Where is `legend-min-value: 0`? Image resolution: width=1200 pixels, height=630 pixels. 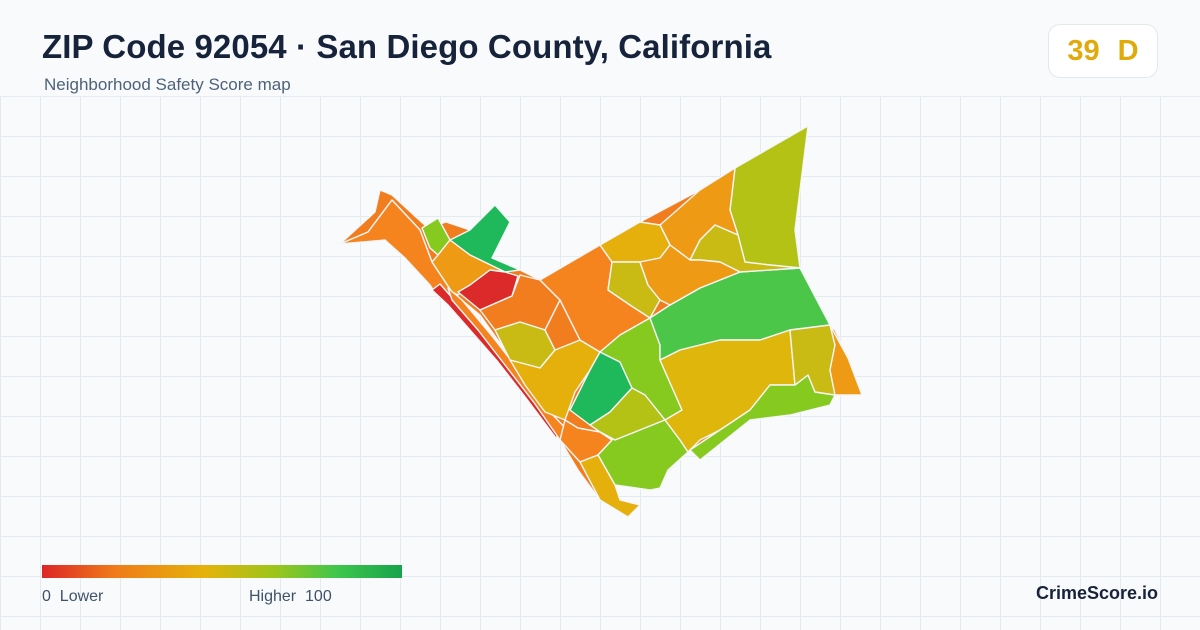 legend-min-value: 0 is located at coordinates (46, 596).